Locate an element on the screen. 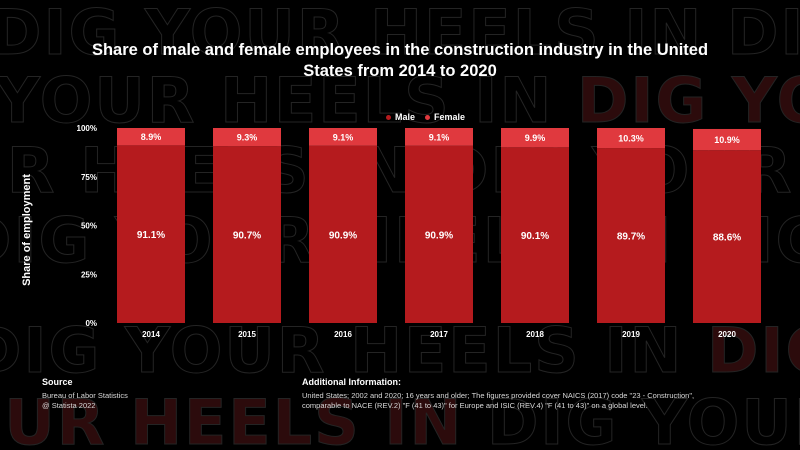 This screenshot has width=800, height=450. data-label-male: 89.7% is located at coordinates (631, 237).